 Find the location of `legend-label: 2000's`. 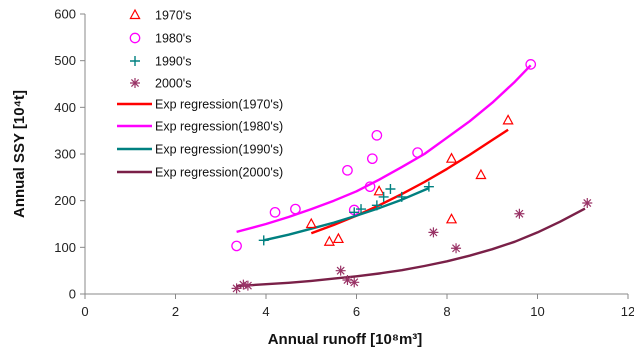

legend-label: 2000's is located at coordinates (173, 84).